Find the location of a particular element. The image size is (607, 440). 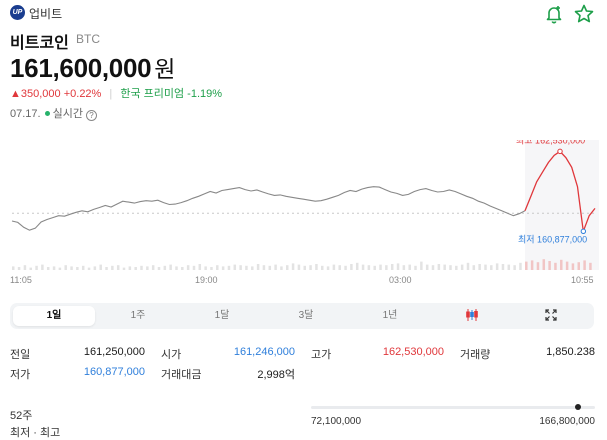

period-tabs: 1일 1주 1달 3달 1년 is located at coordinates (302, 316).